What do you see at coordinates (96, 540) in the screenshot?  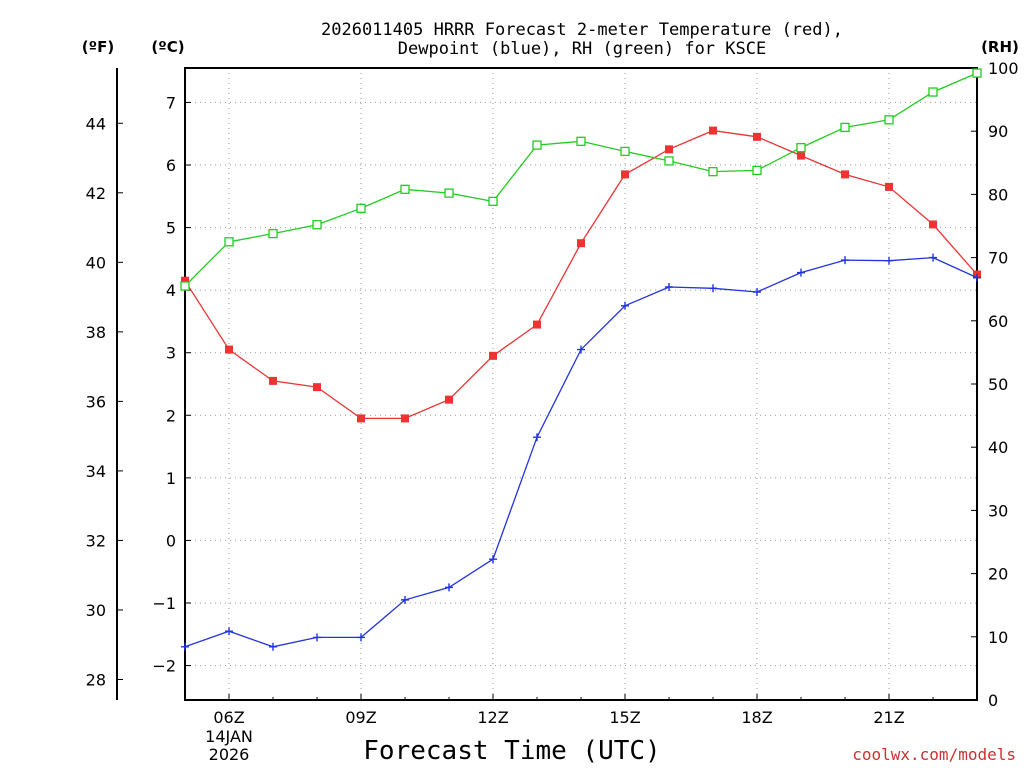 I see `fahrenheit-tick-label: 32` at bounding box center [96, 540].